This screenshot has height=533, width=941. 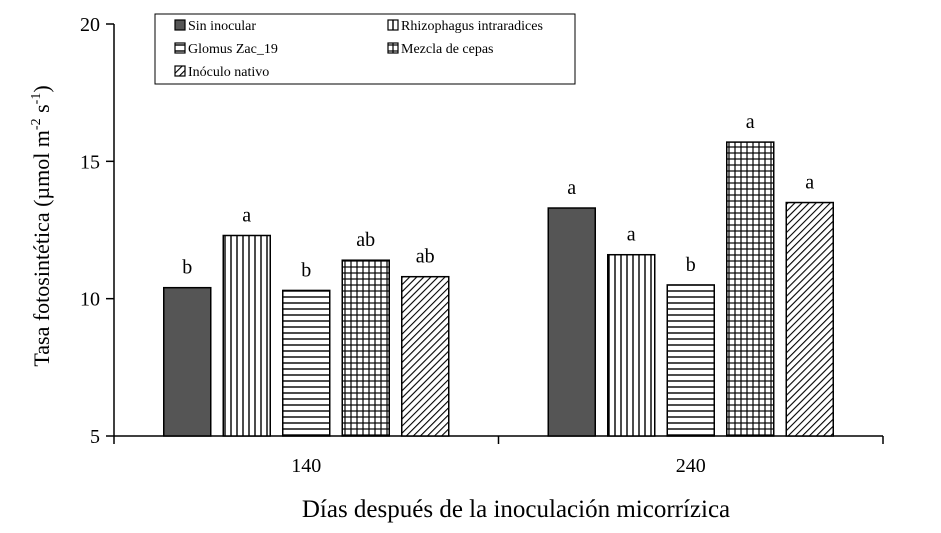 I want to click on legend-swatch-horizontal, so click(x=180, y=48).